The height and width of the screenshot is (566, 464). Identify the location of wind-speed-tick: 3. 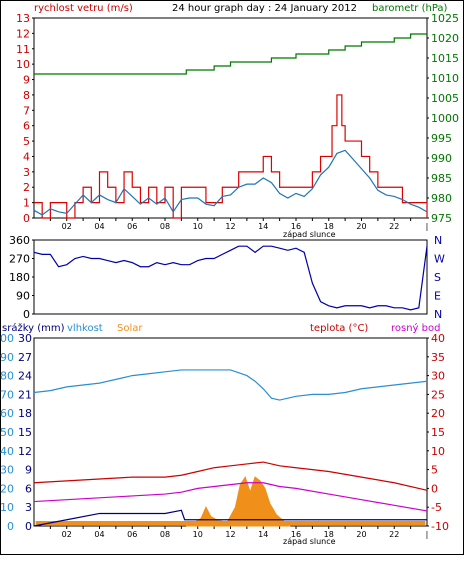
(26, 172).